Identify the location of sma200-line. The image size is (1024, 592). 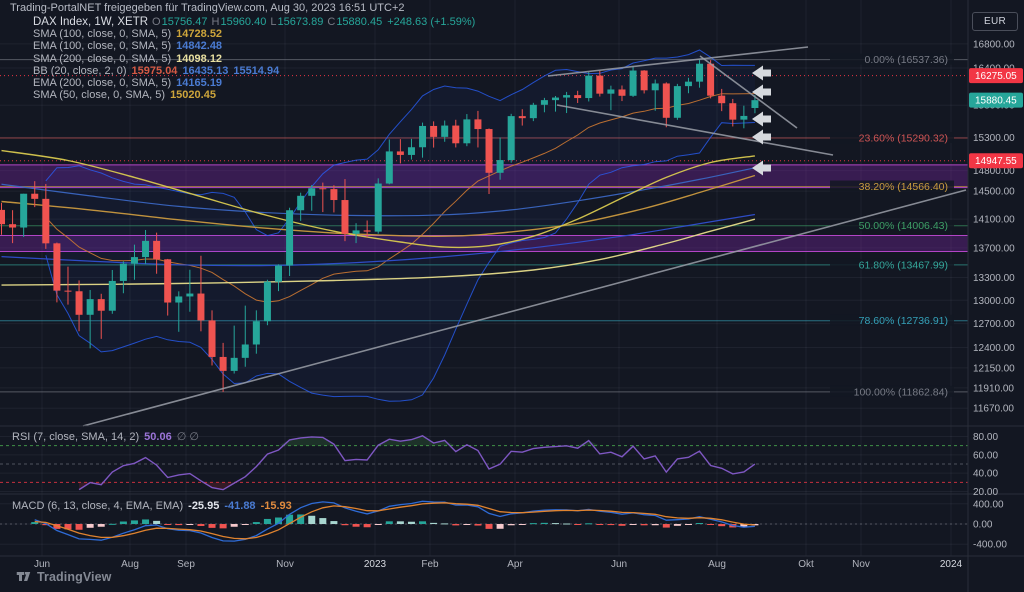
(378, 252).